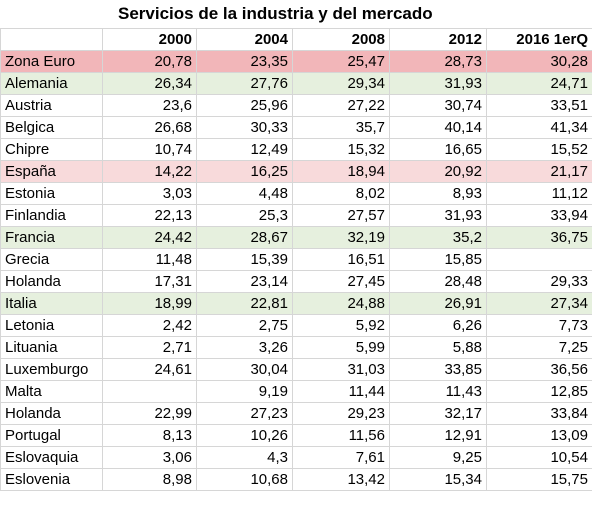 Image resolution: width=592 pixels, height=510 pixels. What do you see at coordinates (539, 325) in the screenshot?
I see `value-cell: 7,73` at bounding box center [539, 325].